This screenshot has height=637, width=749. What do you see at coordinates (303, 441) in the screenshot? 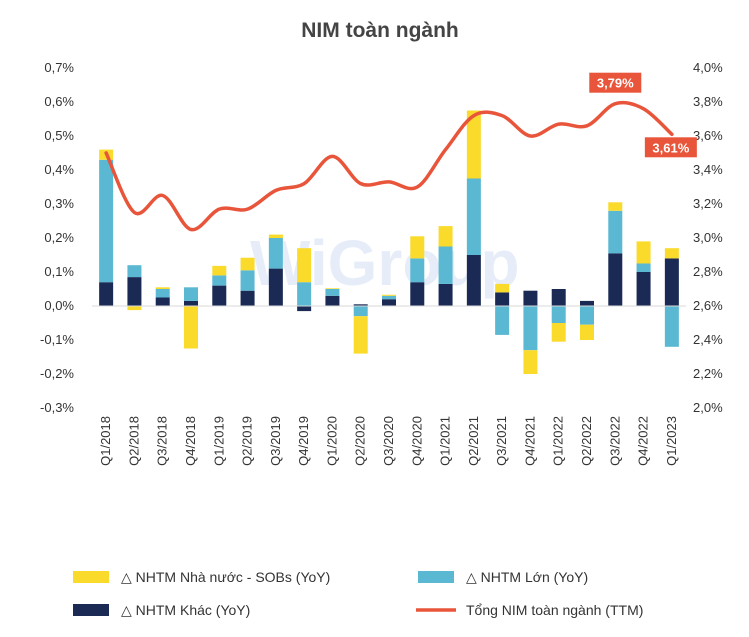
I see `x-tick-label: Q4/2019` at bounding box center [303, 441].